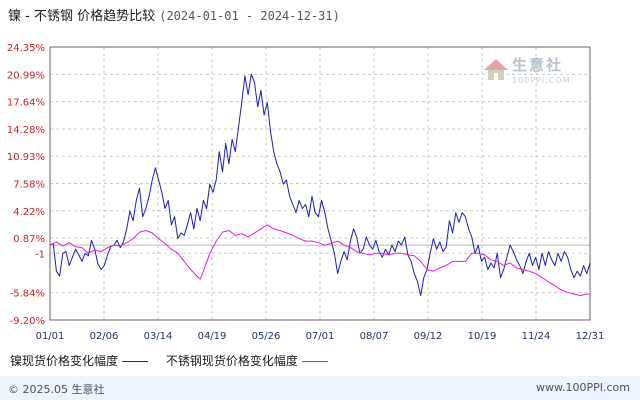 This screenshot has height=400, width=640. What do you see at coordinates (26, 157) in the screenshot?
I see `y-tick-label: 10.93%` at bounding box center [26, 157].